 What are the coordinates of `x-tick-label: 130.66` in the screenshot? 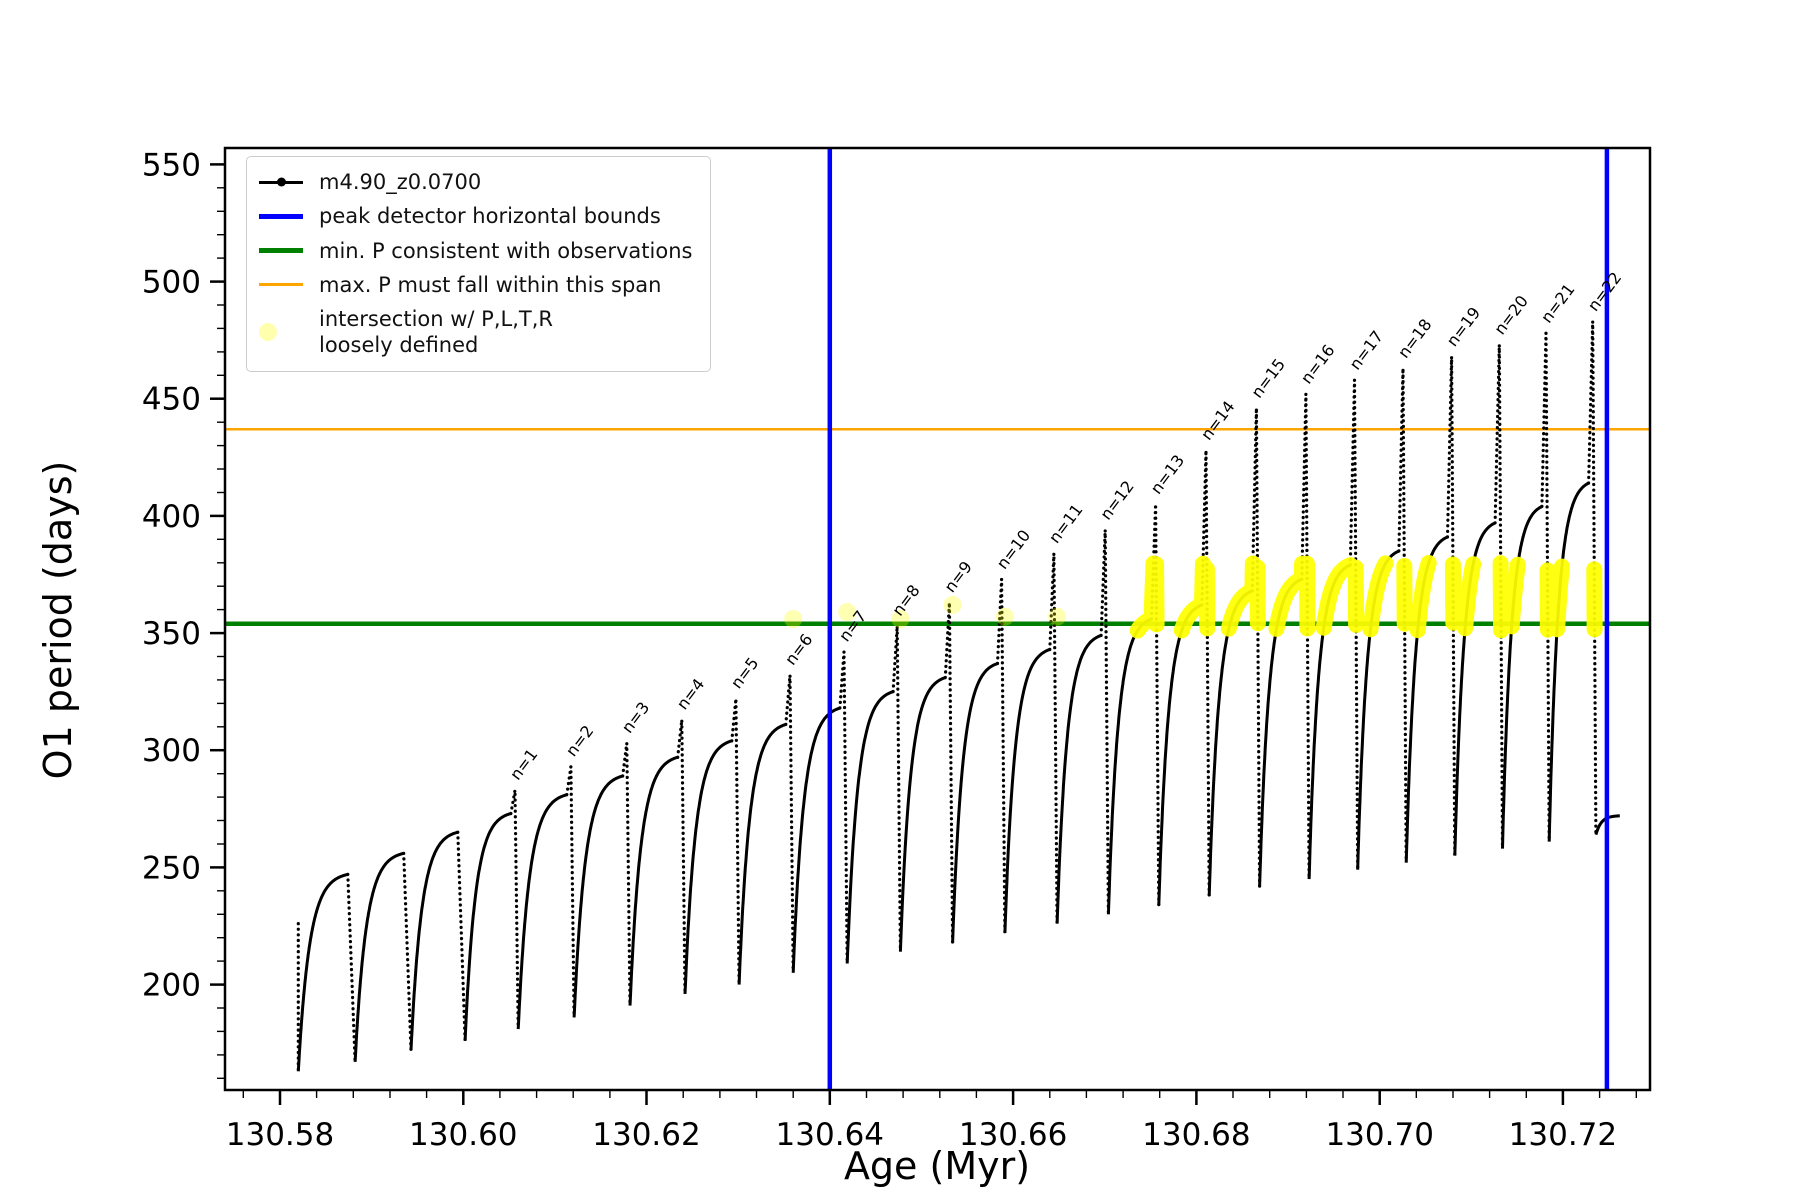 It's located at (1013, 1135).